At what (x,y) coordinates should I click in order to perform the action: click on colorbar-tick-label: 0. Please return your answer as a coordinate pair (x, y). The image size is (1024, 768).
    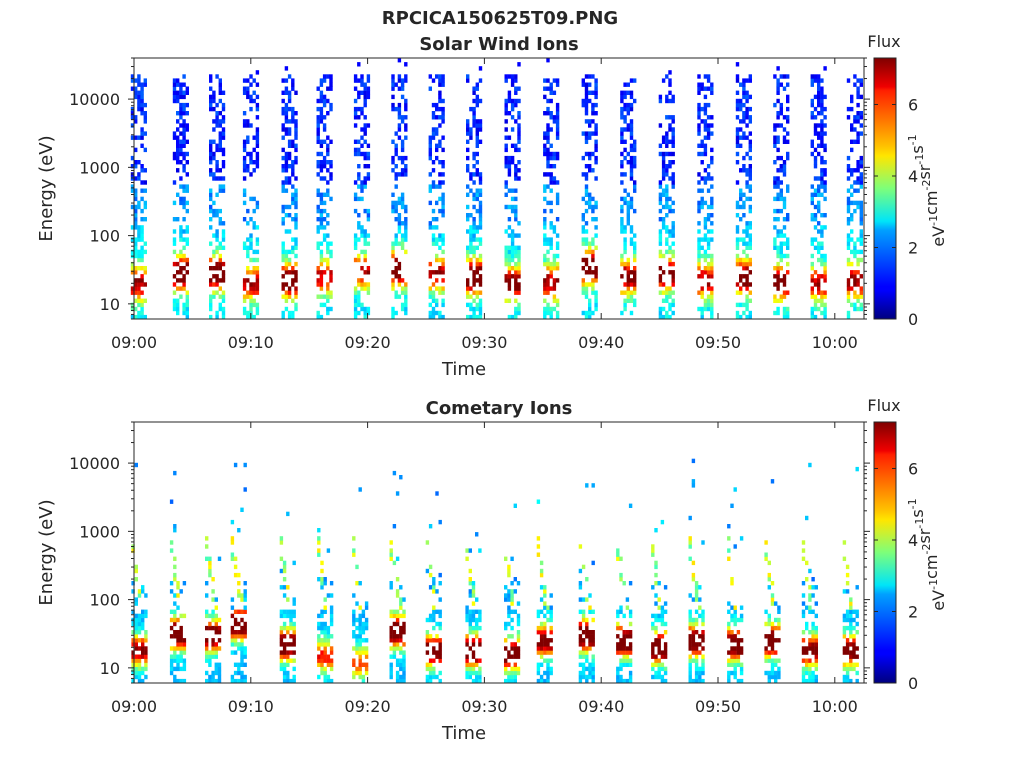
    Looking at the image, I should click on (913, 319).